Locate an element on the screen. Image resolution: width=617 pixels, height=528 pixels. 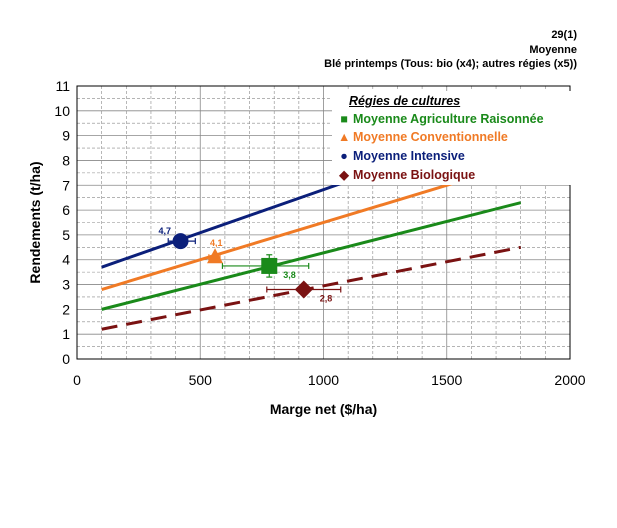
x-tick-label: 1000 is located at coordinates (323, 380).